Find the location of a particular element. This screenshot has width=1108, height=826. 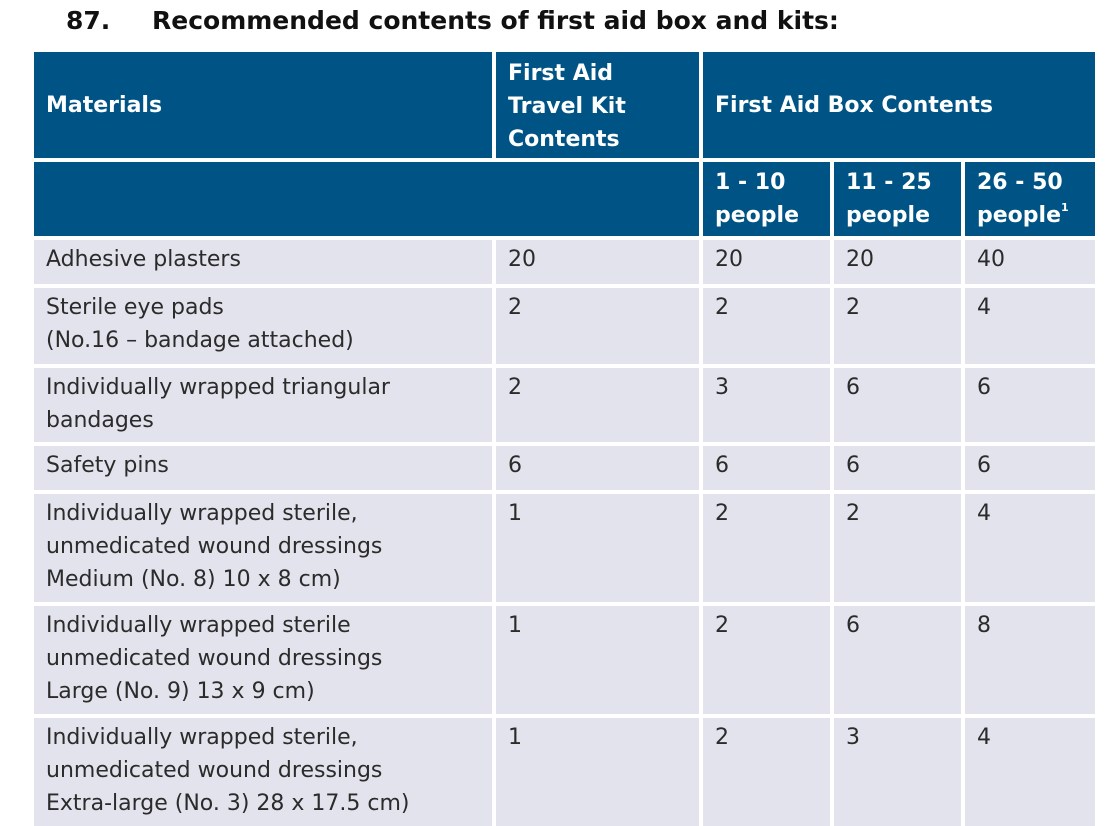

header-travel-kit: First Aid Travel Kit Contents is located at coordinates (597, 105).